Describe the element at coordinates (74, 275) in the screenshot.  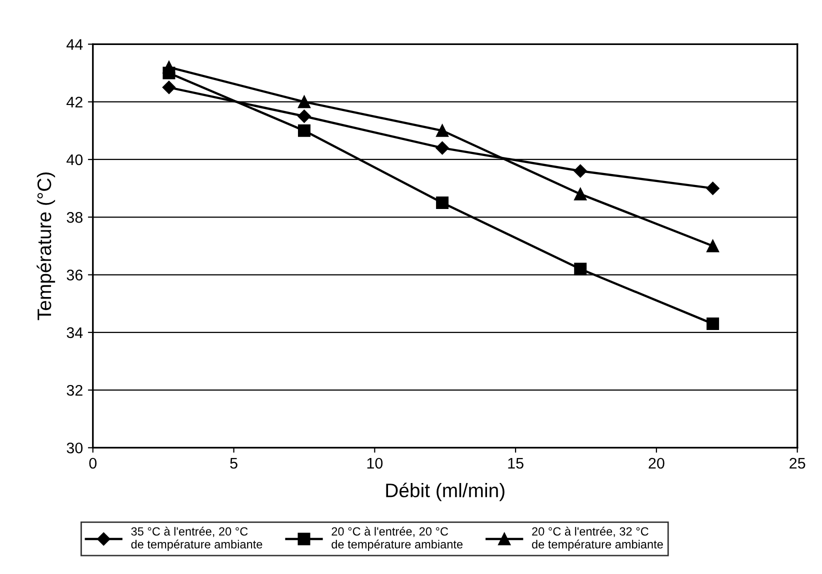
I see `y-tick-label: 36` at that location.